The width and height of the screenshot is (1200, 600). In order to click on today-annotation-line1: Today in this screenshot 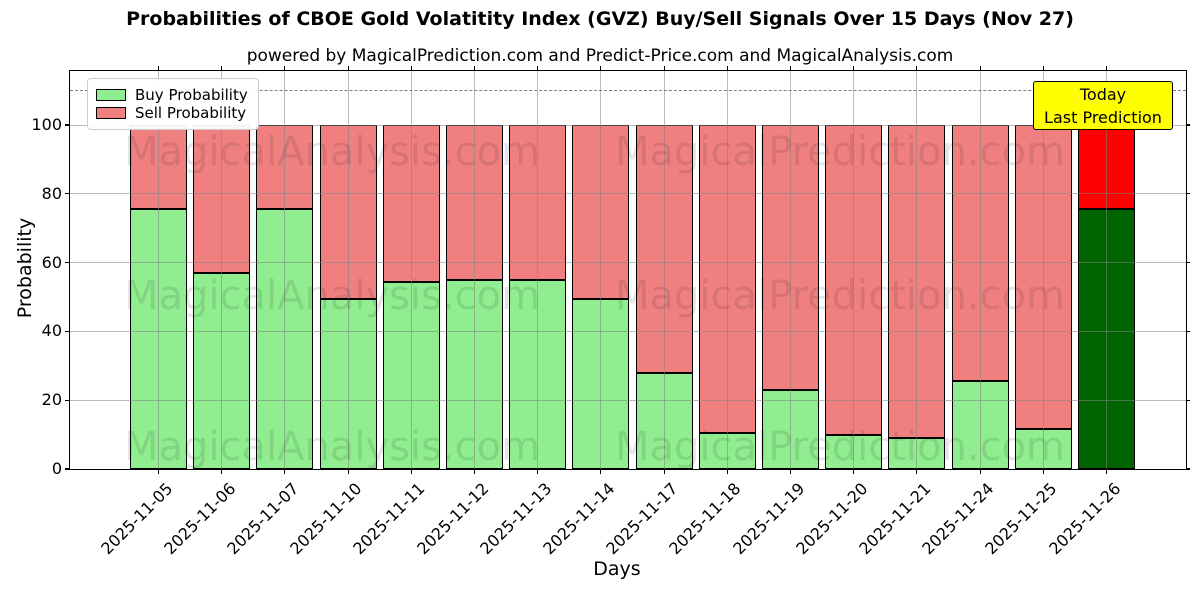, I will do `click(1103, 94)`.